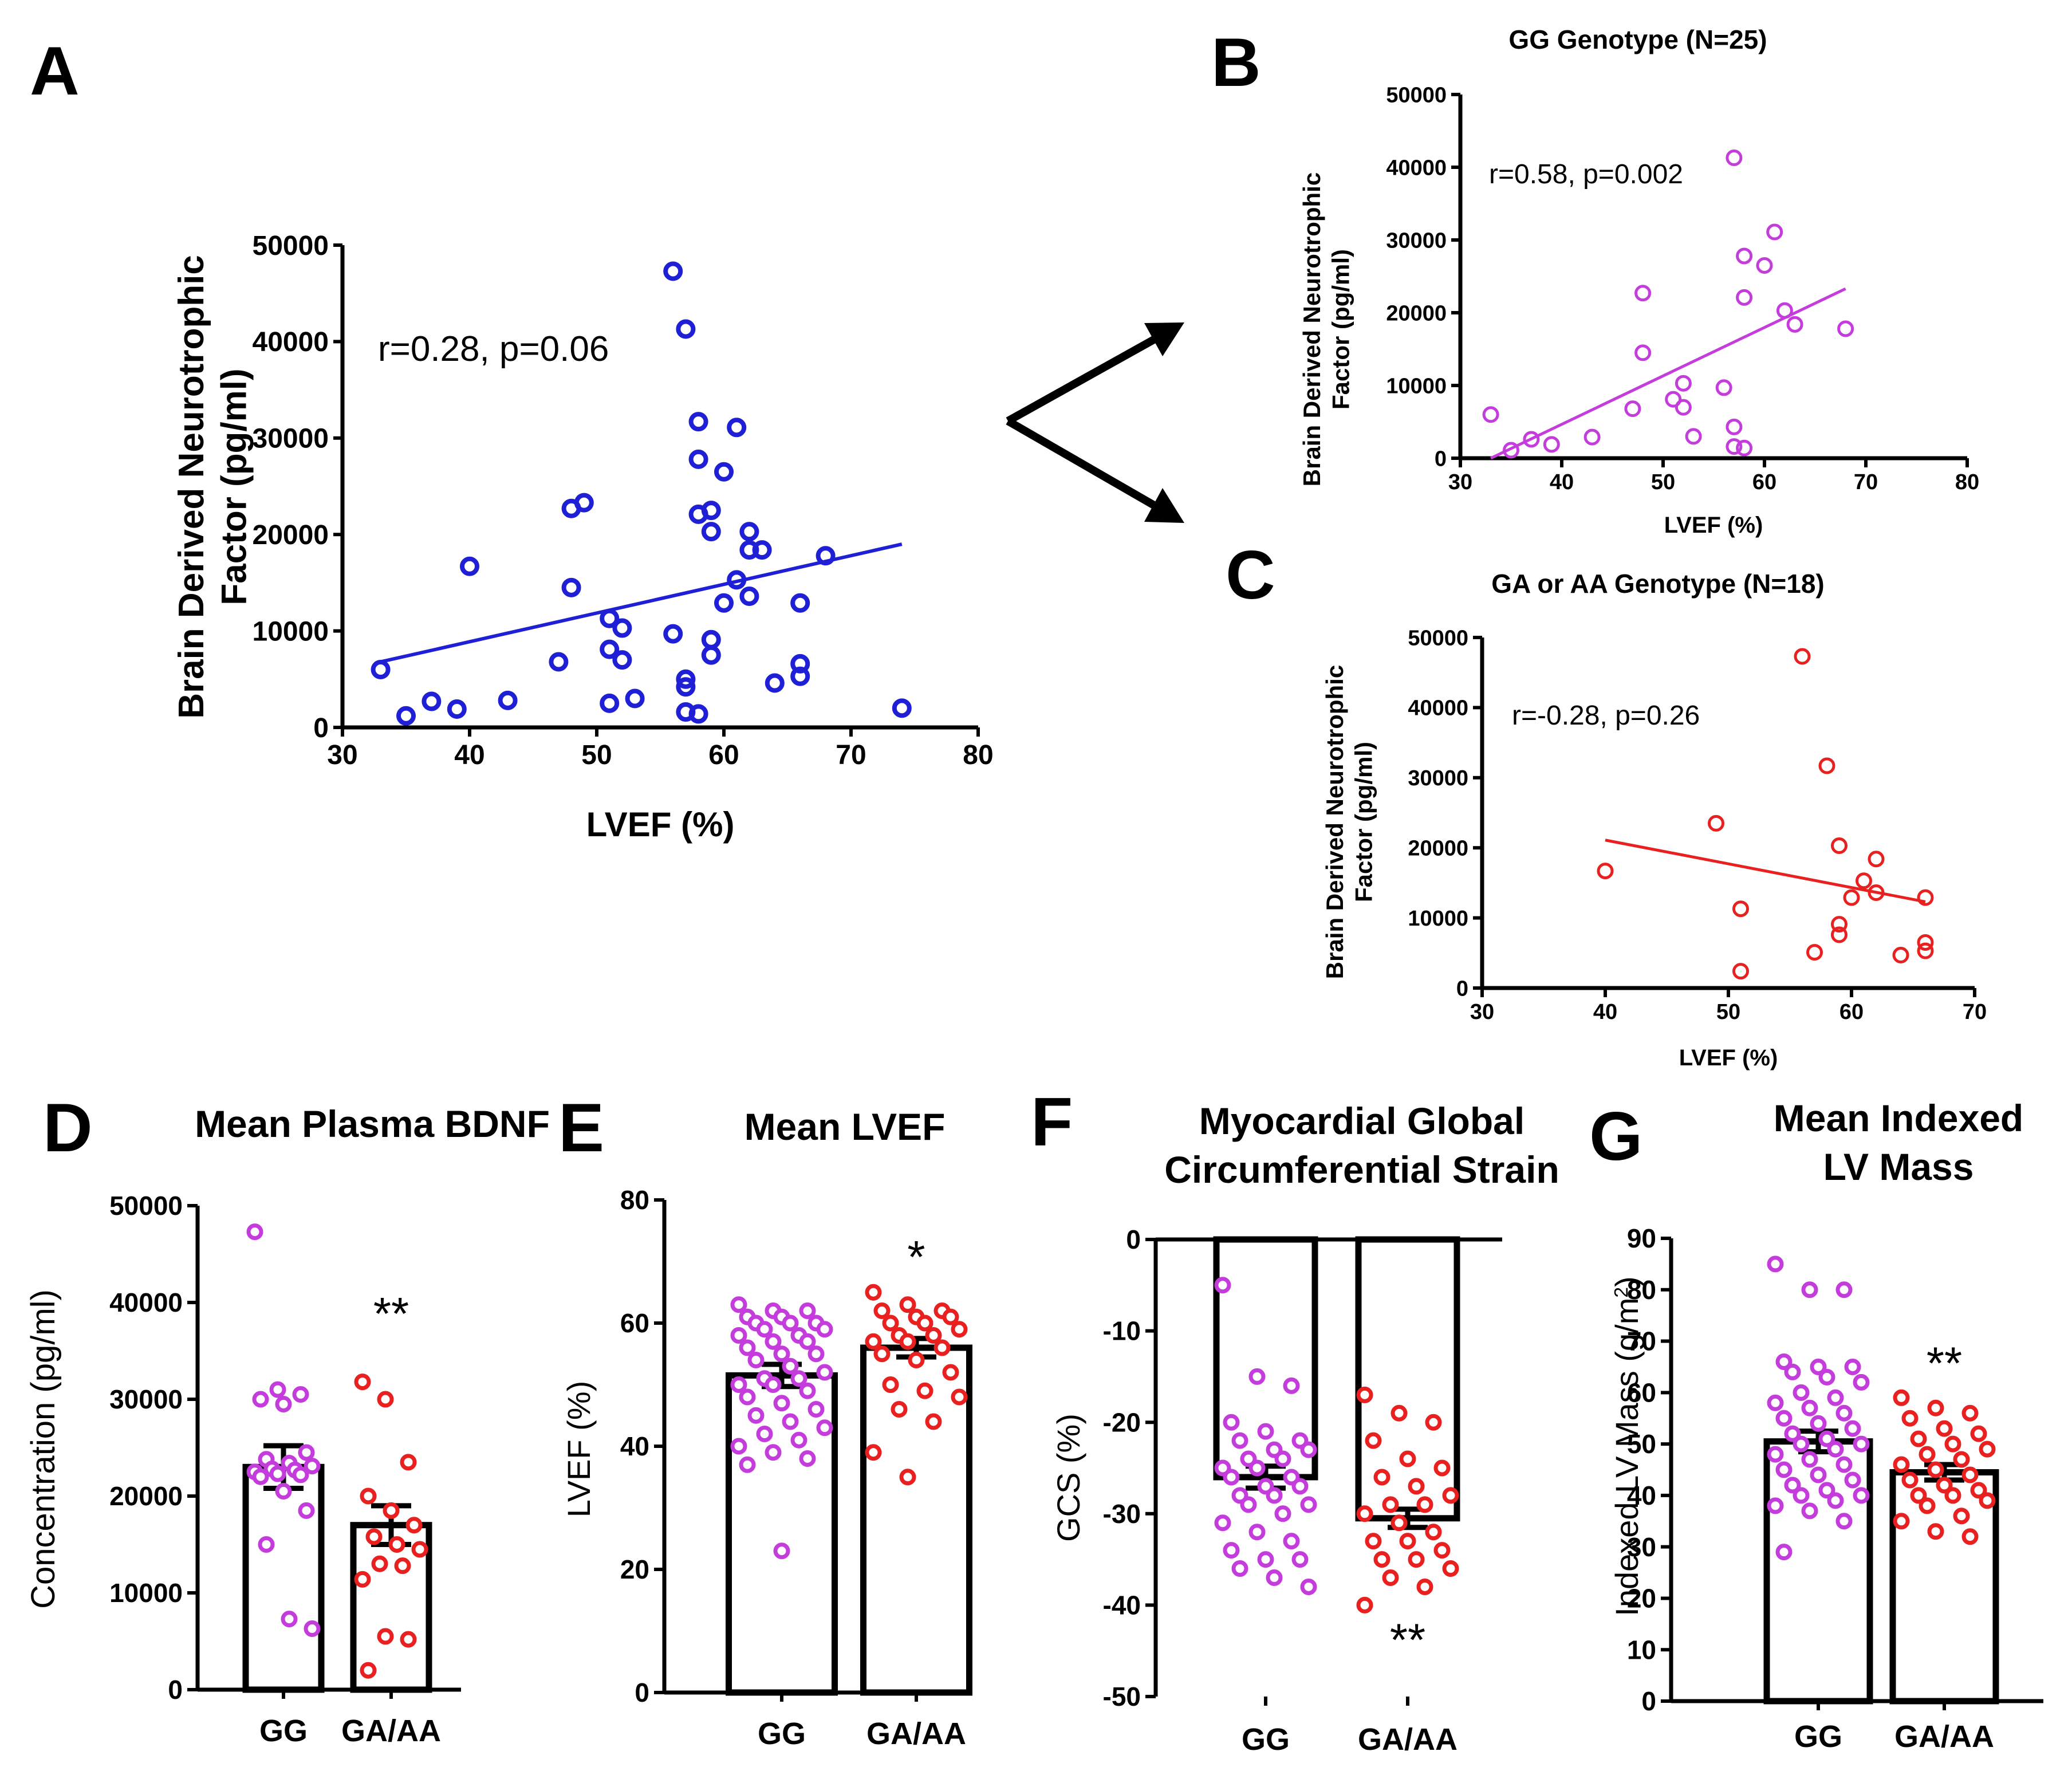 This screenshot has height=1771, width=2072. What do you see at coordinates (68, 1127) in the screenshot?
I see `panel-letter-d: D` at bounding box center [68, 1127].